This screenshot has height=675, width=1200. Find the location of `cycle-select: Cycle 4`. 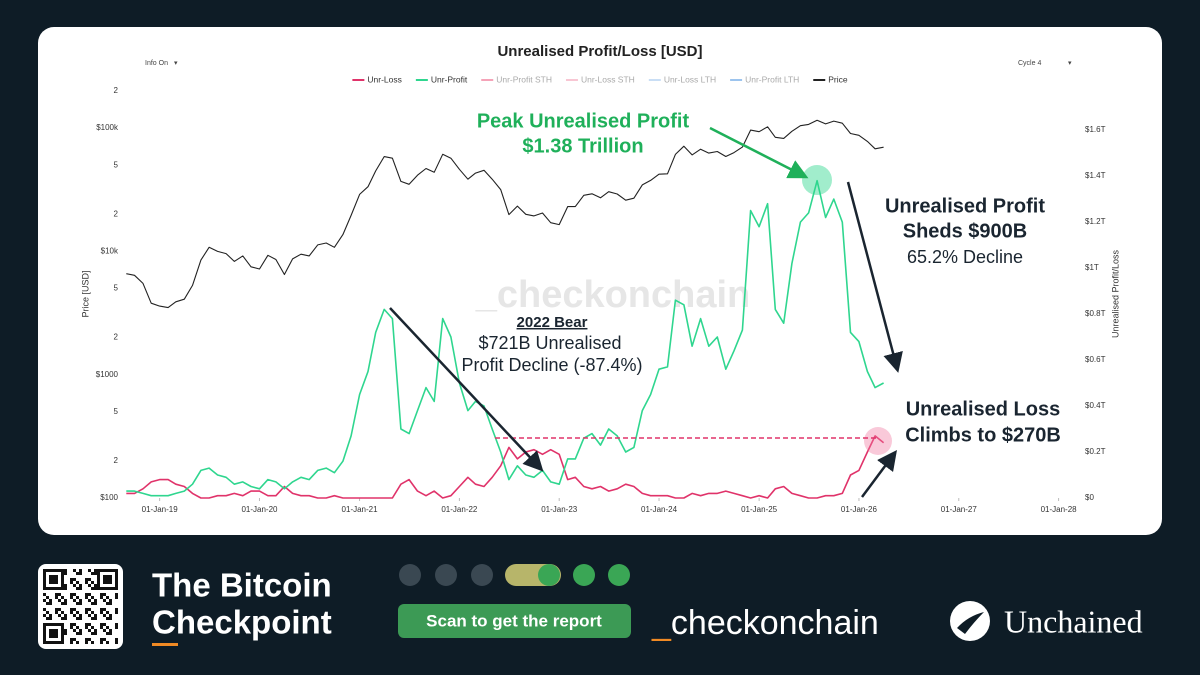

cycle-select: Cycle 4 is located at coordinates (1029, 63).